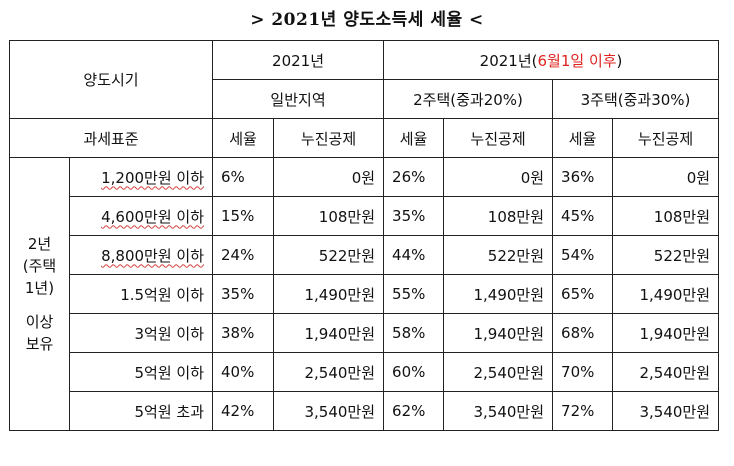 This screenshot has height=466, width=734. I want to click on tax-base-cell: 1.5억원 이하, so click(141, 294).